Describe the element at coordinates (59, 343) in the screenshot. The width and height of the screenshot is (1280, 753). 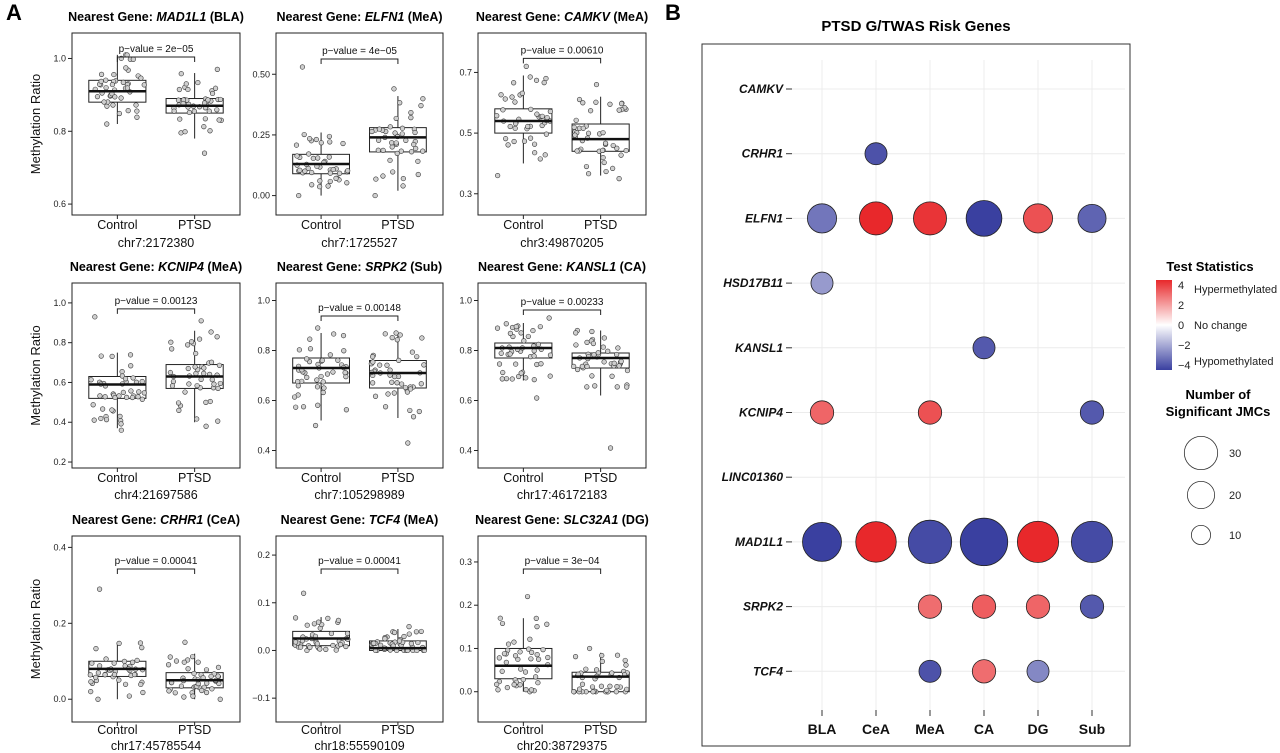
I see `y-tick-label: 0.8` at that location.